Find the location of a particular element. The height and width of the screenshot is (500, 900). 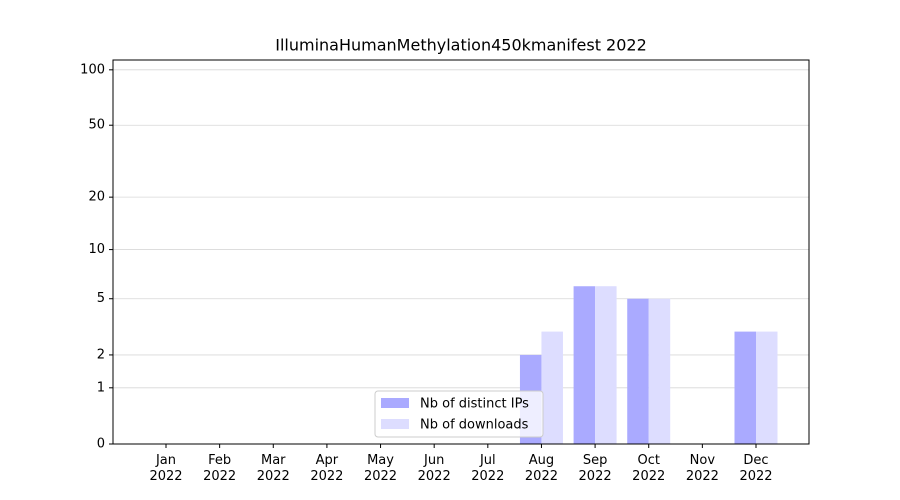

x-tick-label: Sep 2022 is located at coordinates (595, 468).